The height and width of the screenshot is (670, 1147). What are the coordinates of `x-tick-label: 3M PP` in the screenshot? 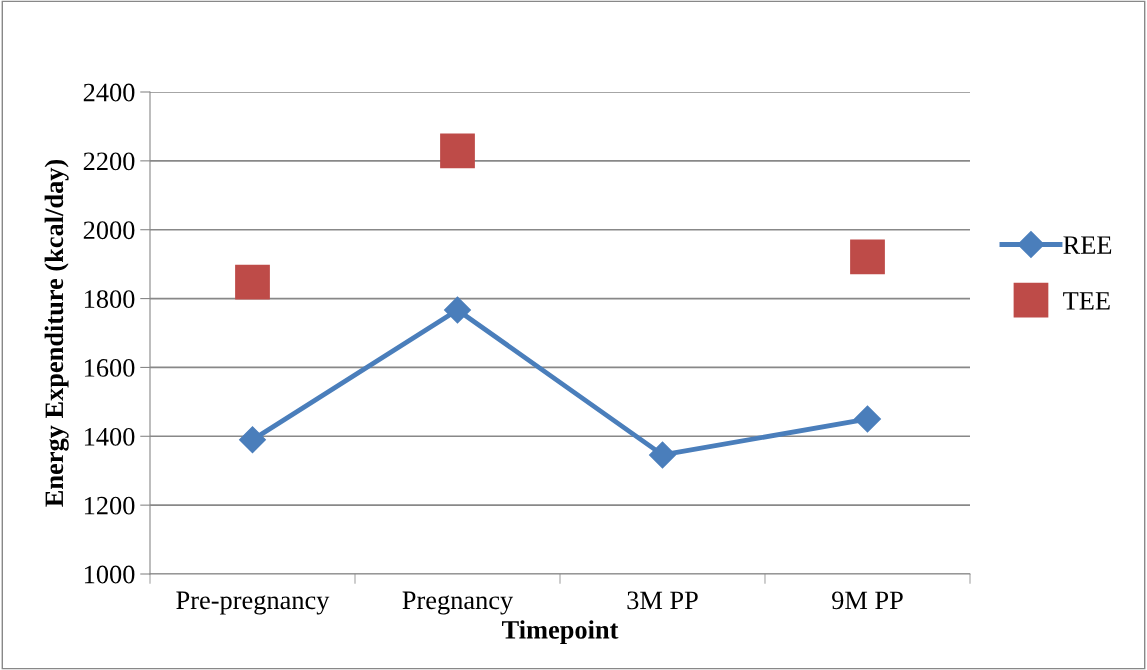 It's located at (662, 600).